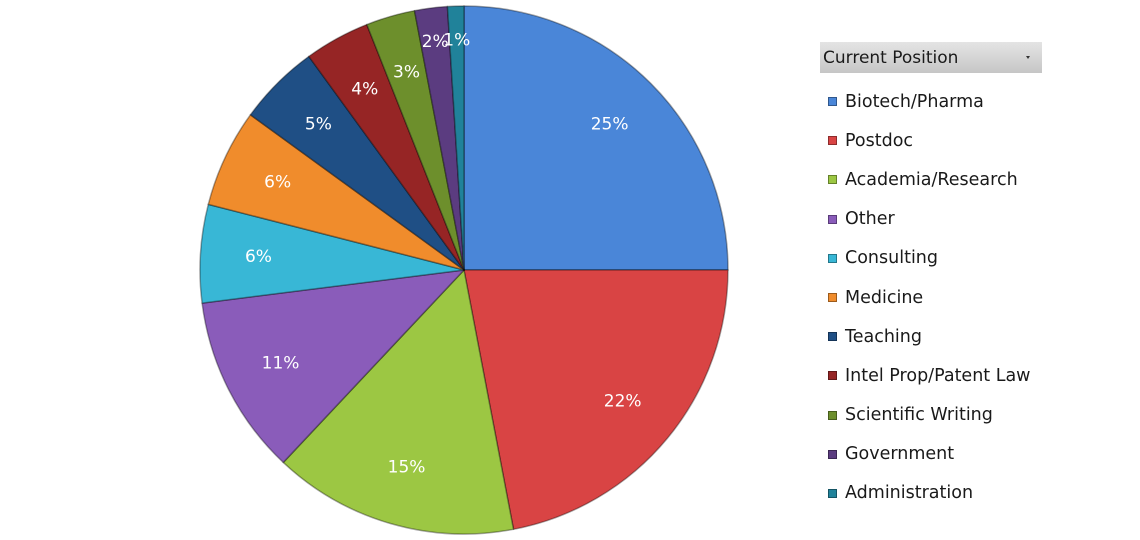 This screenshot has width=1140, height=540. I want to click on pie-slice-label-5: 6%, so click(277, 182).